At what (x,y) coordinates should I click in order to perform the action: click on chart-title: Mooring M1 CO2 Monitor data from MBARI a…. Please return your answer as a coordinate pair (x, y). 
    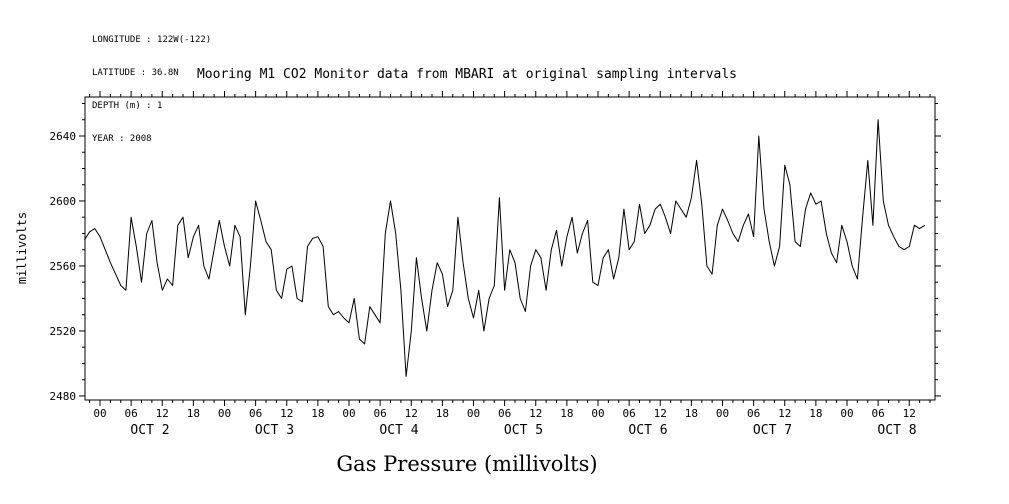
    Looking at the image, I should click on (467, 74).